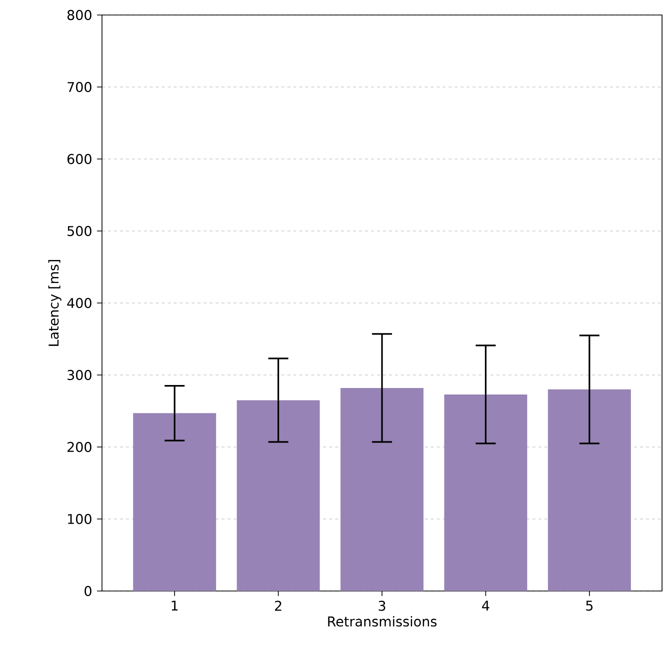  Describe the element at coordinates (80, 447) in the screenshot. I see `y-tick-label: 200` at that location.